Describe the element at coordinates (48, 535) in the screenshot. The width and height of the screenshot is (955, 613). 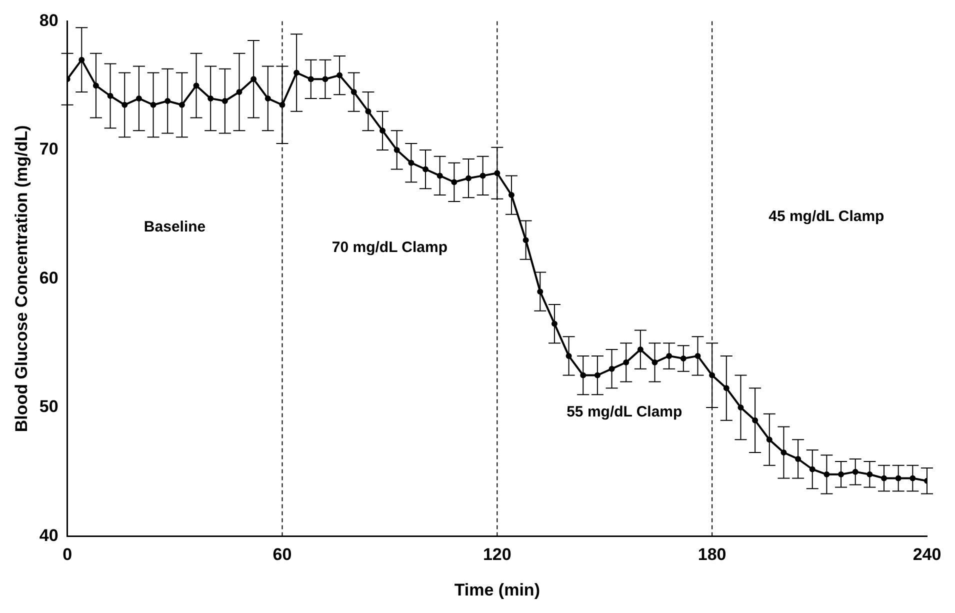
I see `y-tick-label: 40` at that location.